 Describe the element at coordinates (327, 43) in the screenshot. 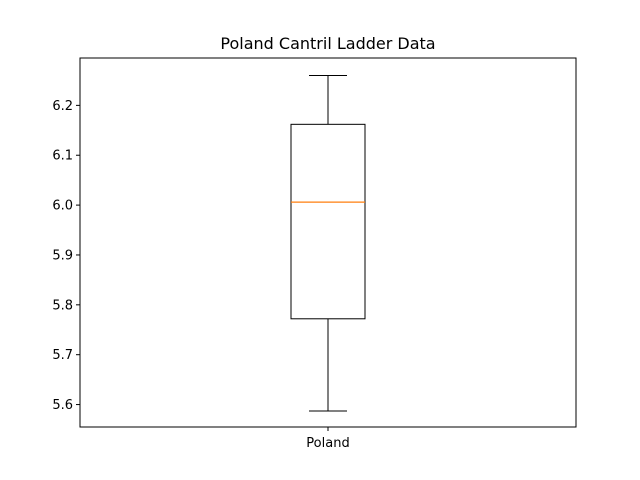

I see `chart-title: Poland Cantril Ladder Data` at that location.